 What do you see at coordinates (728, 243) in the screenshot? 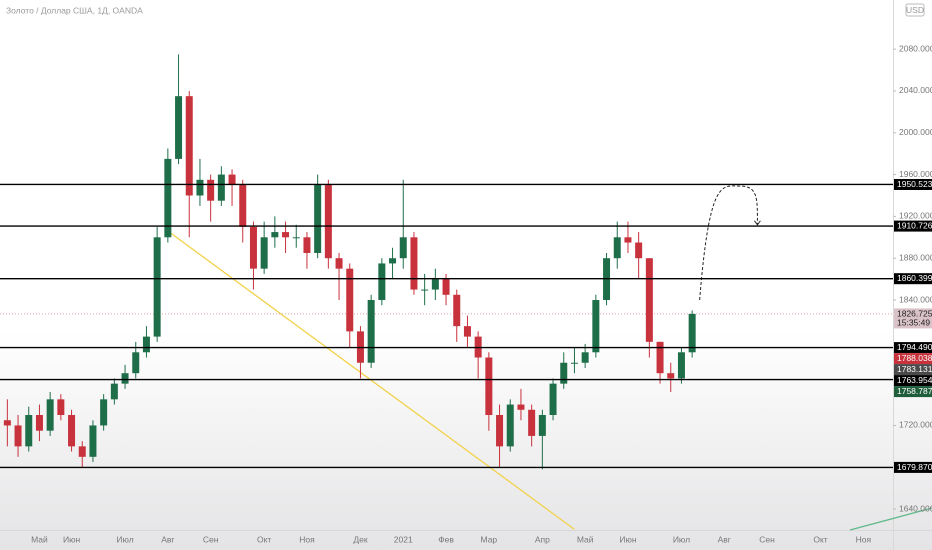
I see `projection` at bounding box center [728, 243].